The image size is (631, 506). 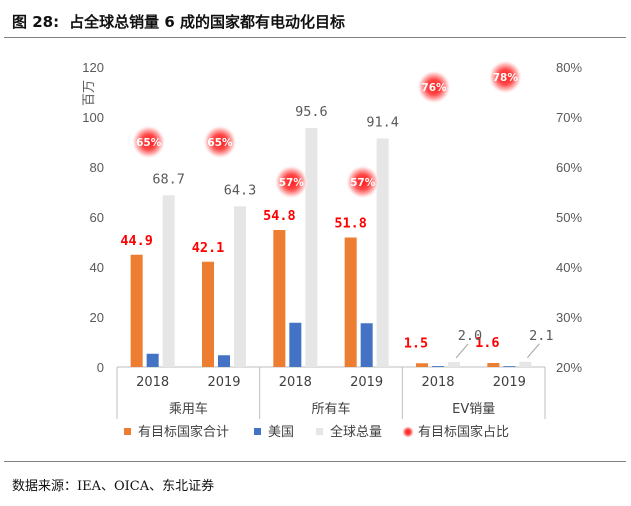 What do you see at coordinates (437, 382) in the screenshot?
I see `x-tick-label-4: 2018` at bounding box center [437, 382].